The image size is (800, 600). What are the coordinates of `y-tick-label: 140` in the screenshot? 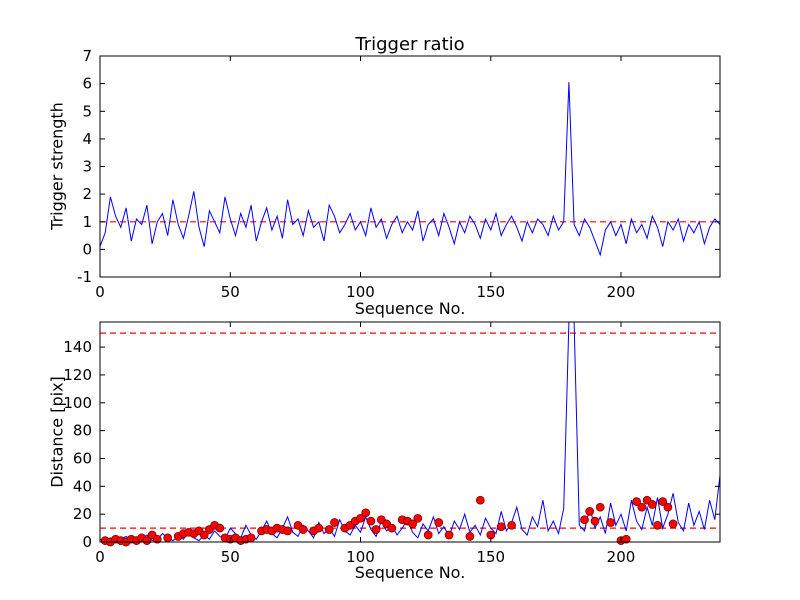 It's located at (77, 347).